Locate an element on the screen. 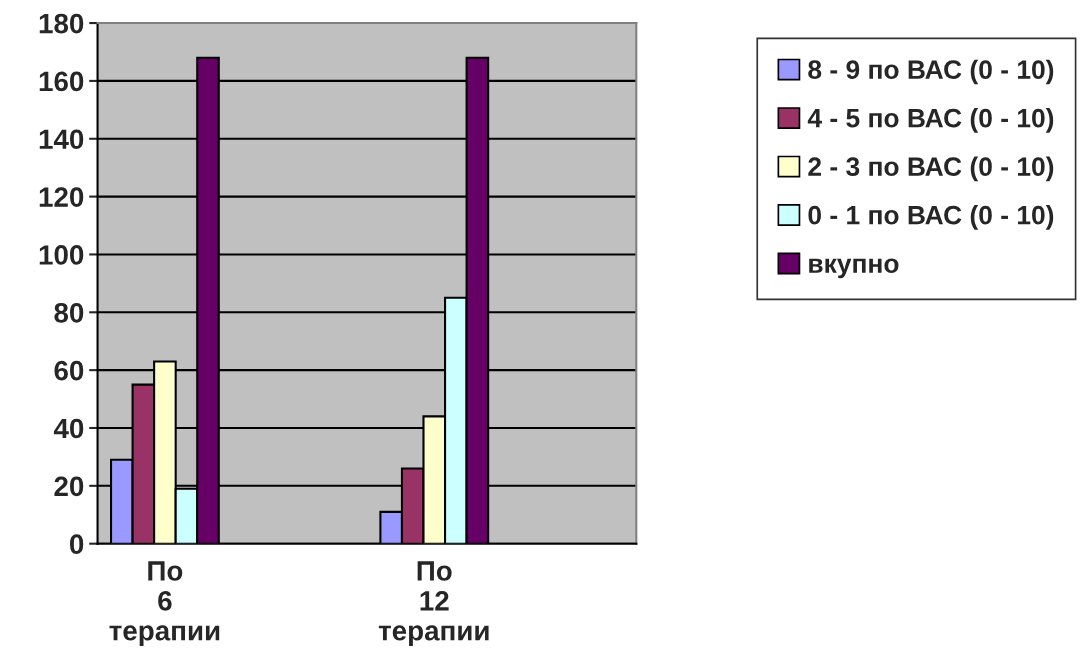 This screenshot has width=1084, height=659. legend-label: 8 - 9 по ВАС (0 - 10) is located at coordinates (931, 72).